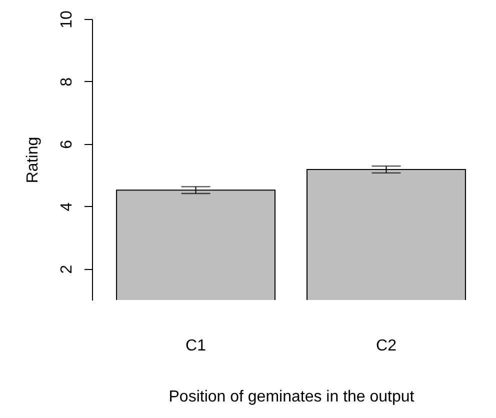 This screenshot has height=418, width=496. I want to click on x-tick-label: C1, so click(196, 346).